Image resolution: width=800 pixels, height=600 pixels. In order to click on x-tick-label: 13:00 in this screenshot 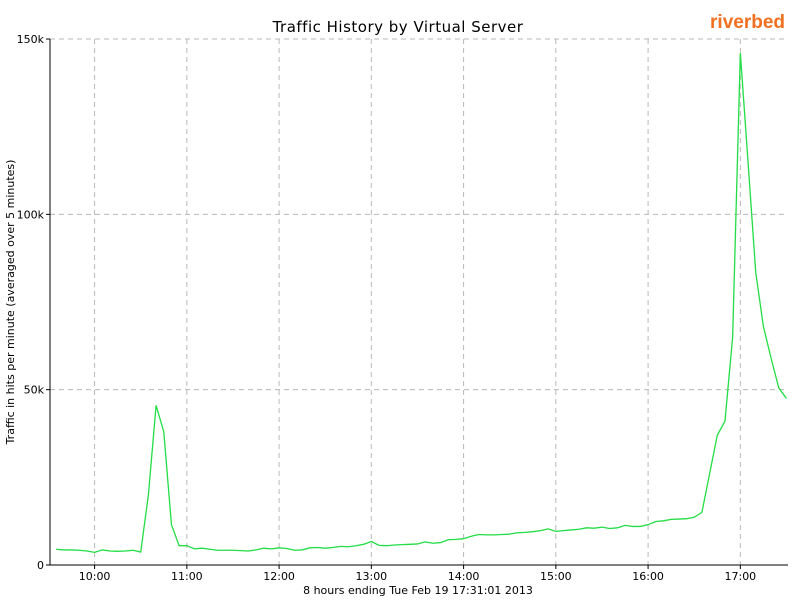, I will do `click(371, 576)`.